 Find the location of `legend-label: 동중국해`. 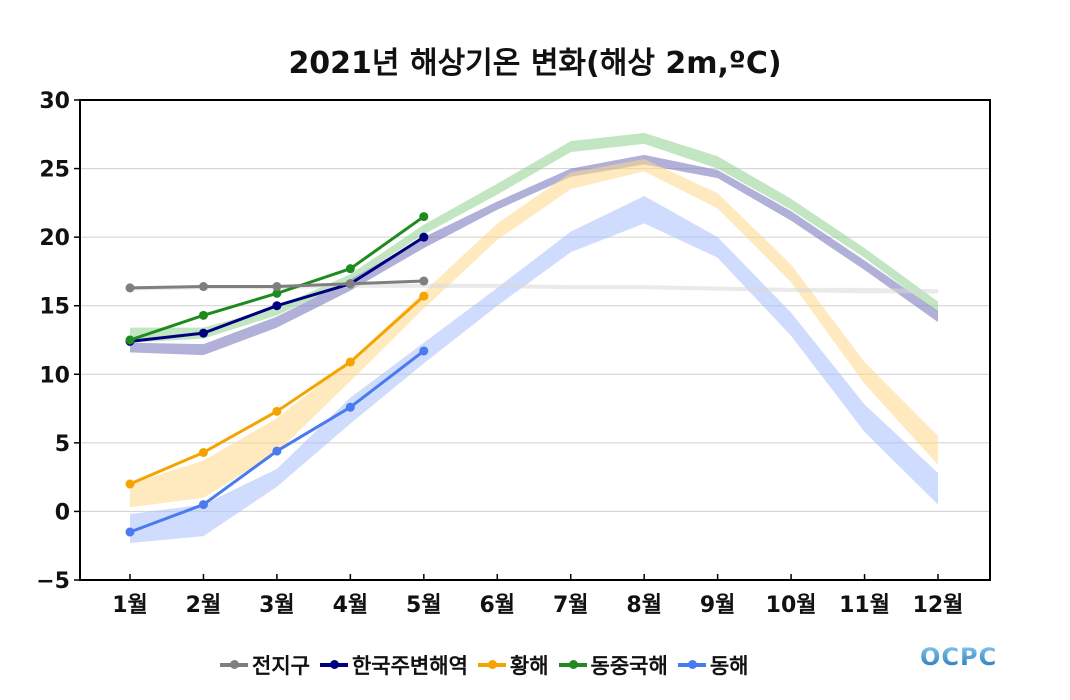

legend-label: 동중국해 is located at coordinates (629, 666).